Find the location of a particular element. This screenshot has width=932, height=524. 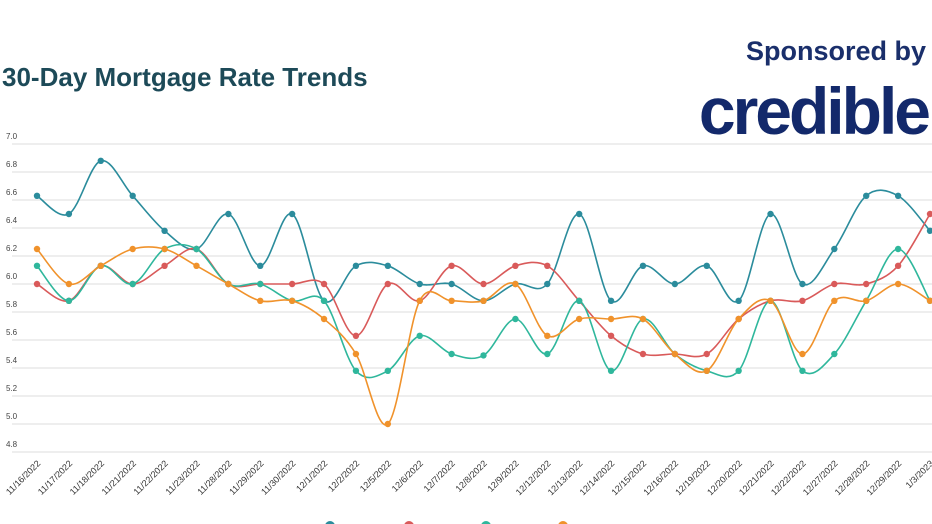

x-tick-label: 12/2/2022 is located at coordinates (343, 475).